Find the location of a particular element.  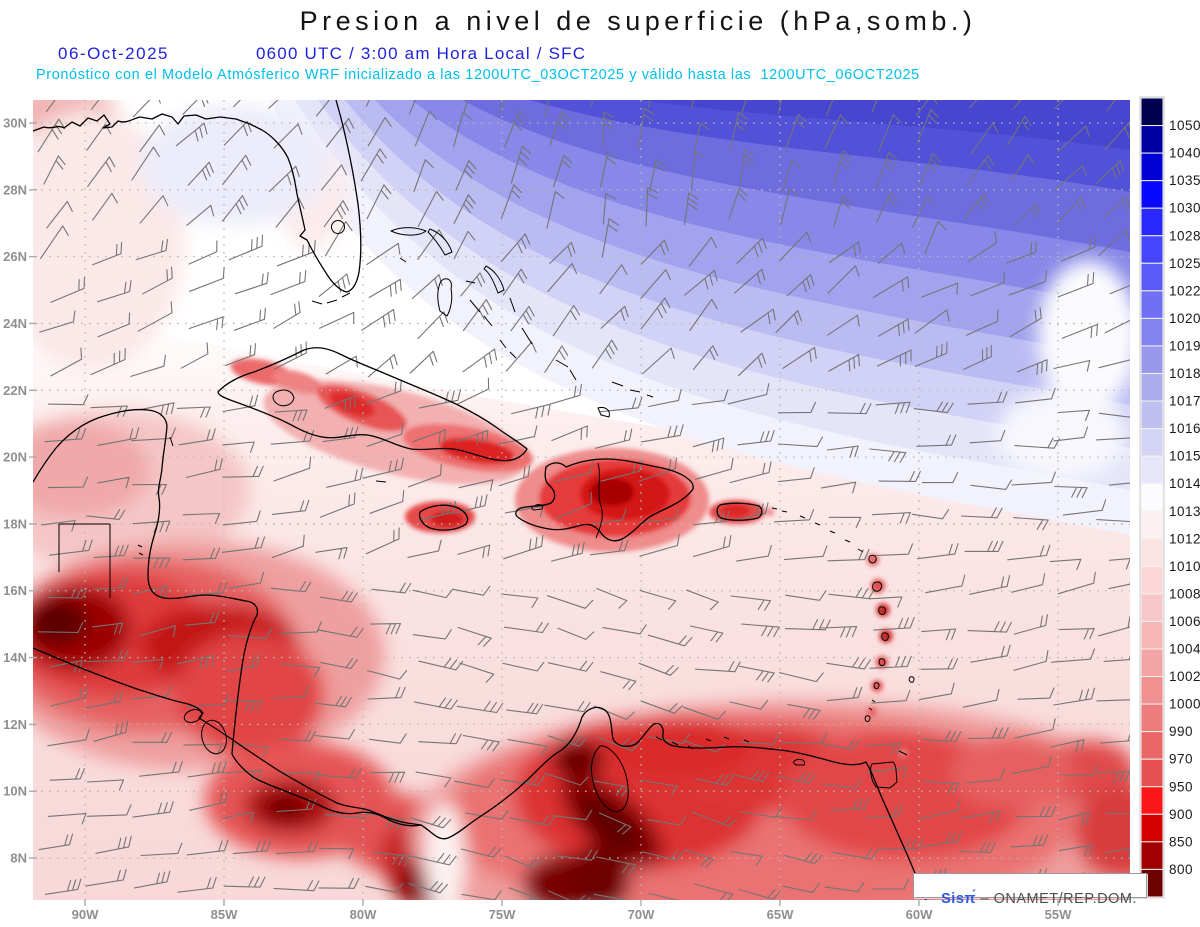

longitude-labels: 90W 85W 80W 75W 70W 65W 60W 55W is located at coordinates (572, 910).